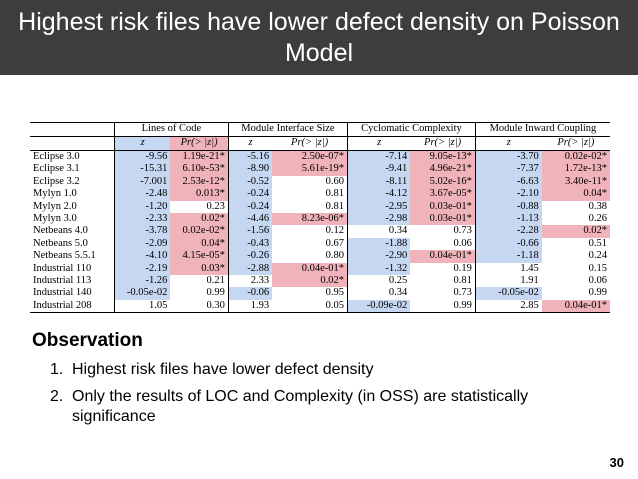  Describe the element at coordinates (379, 231) in the screenshot. I see `z-value-cell: 0.34` at that location.